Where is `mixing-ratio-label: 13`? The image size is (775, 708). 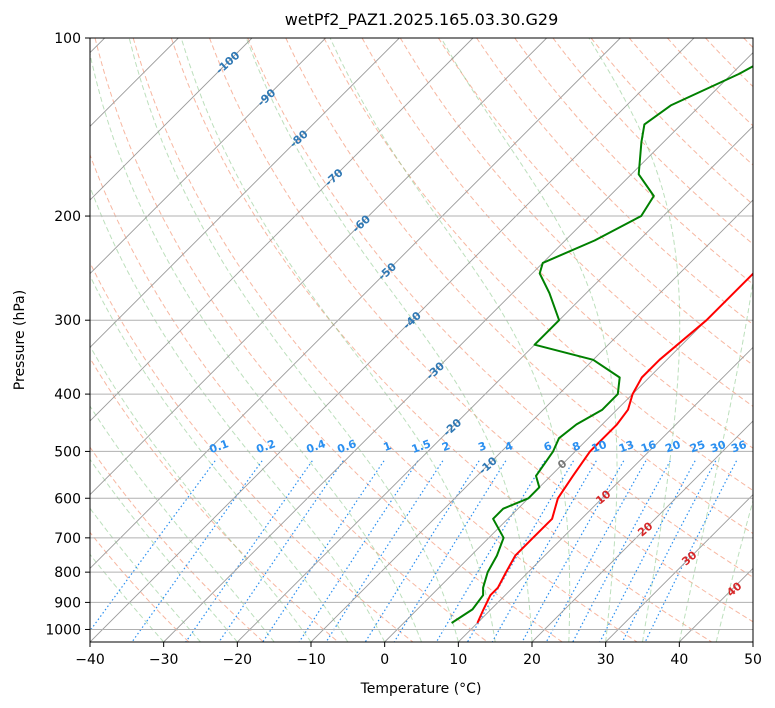
mixing-ratio-label: 13 is located at coordinates (626, 446).